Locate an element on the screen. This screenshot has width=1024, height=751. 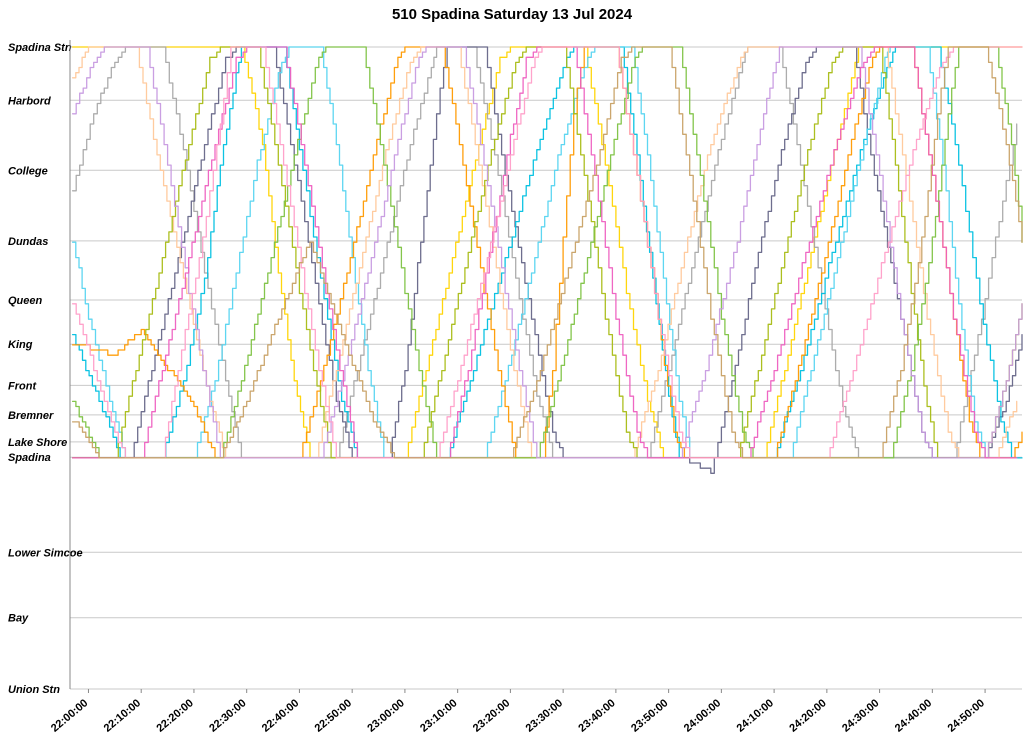
x-tick-label: 24:00:00 is located at coordinates (702, 716).